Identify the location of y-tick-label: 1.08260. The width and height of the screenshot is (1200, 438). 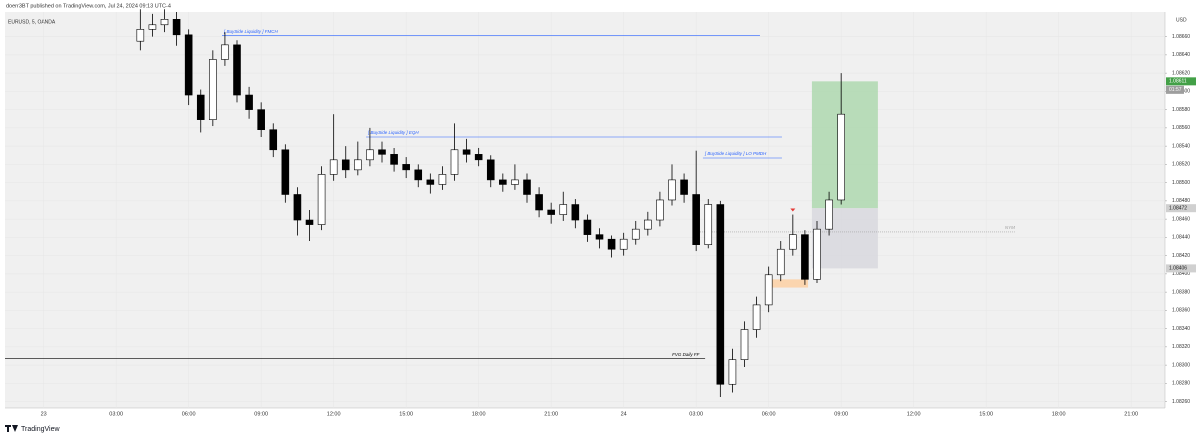
(1181, 402).